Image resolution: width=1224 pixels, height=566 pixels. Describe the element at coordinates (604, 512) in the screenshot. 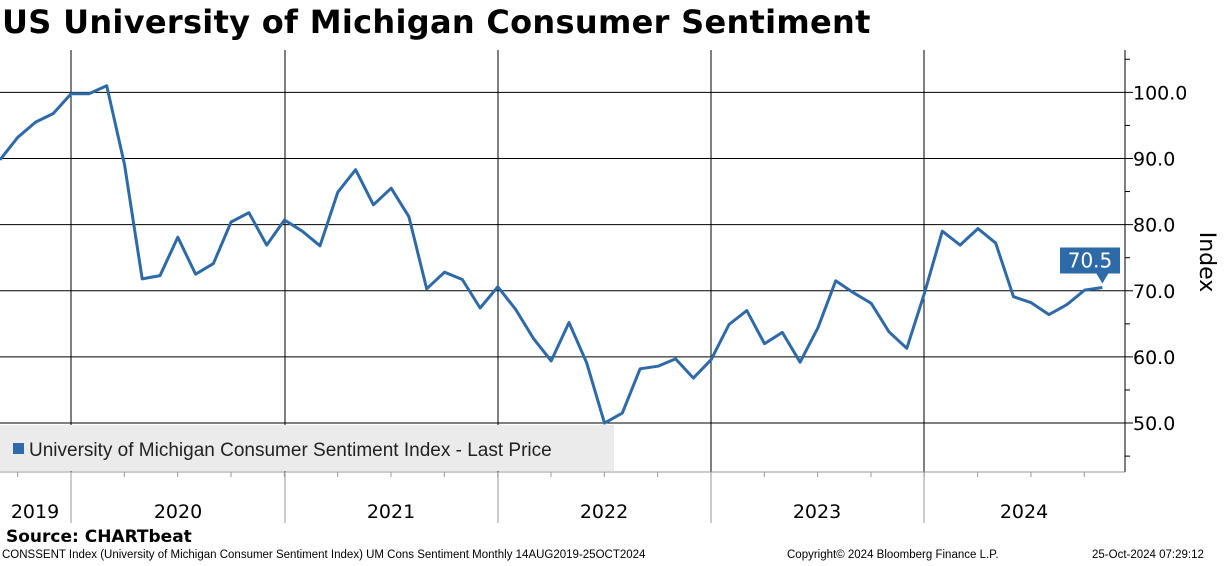

I see `x-year-label: 2022` at that location.